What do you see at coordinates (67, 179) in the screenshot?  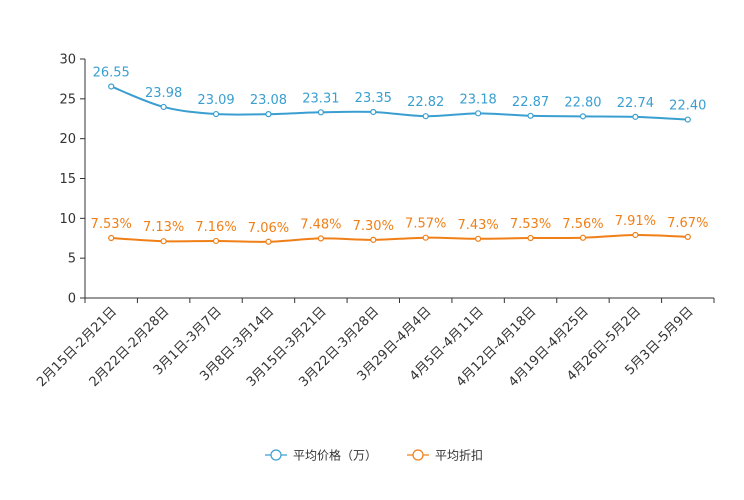 I see `y-tick-label: 15` at bounding box center [67, 179].